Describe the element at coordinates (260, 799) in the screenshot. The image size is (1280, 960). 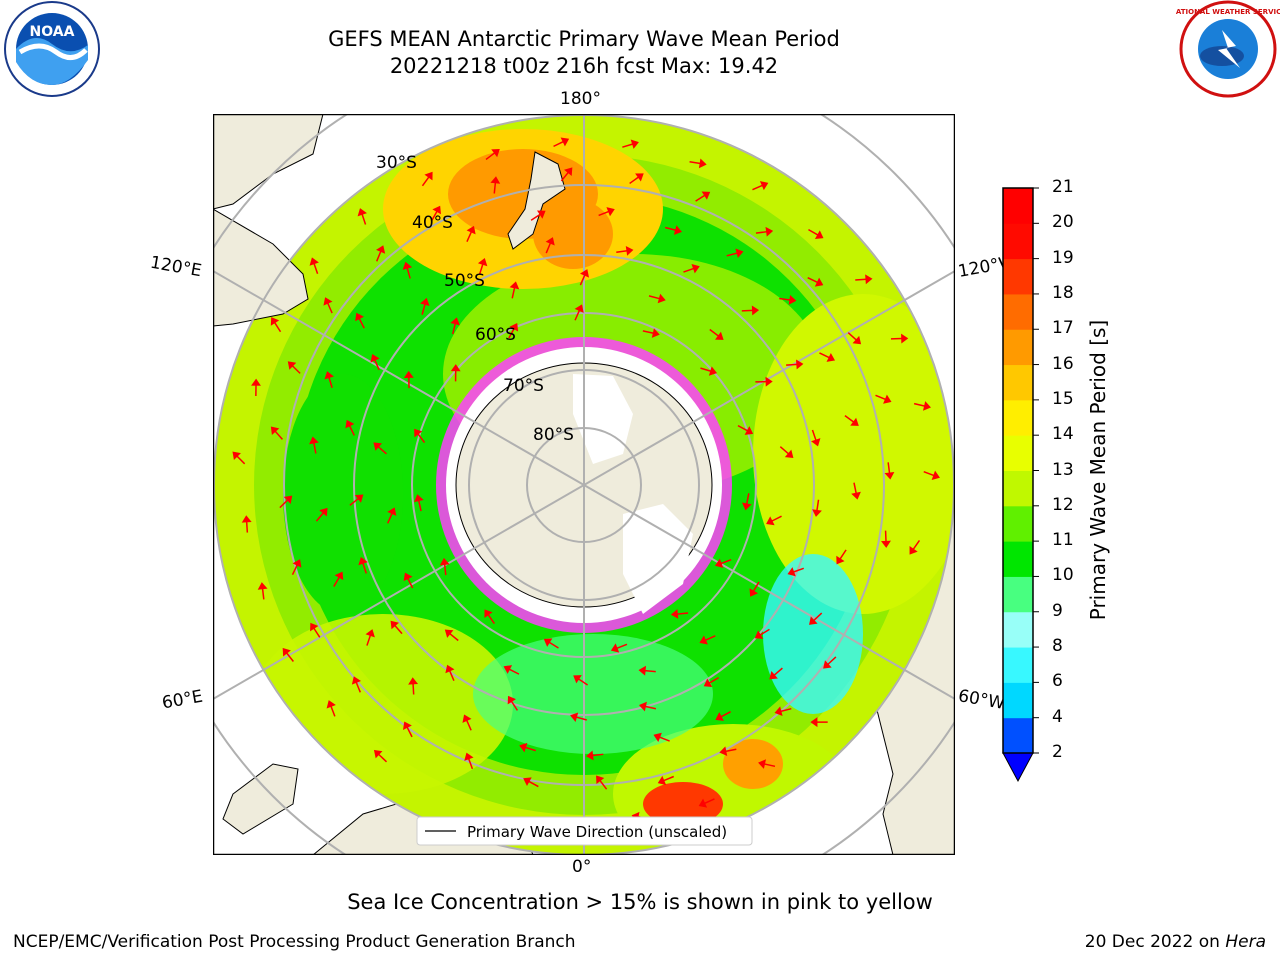
I see `land-madagascar` at that location.